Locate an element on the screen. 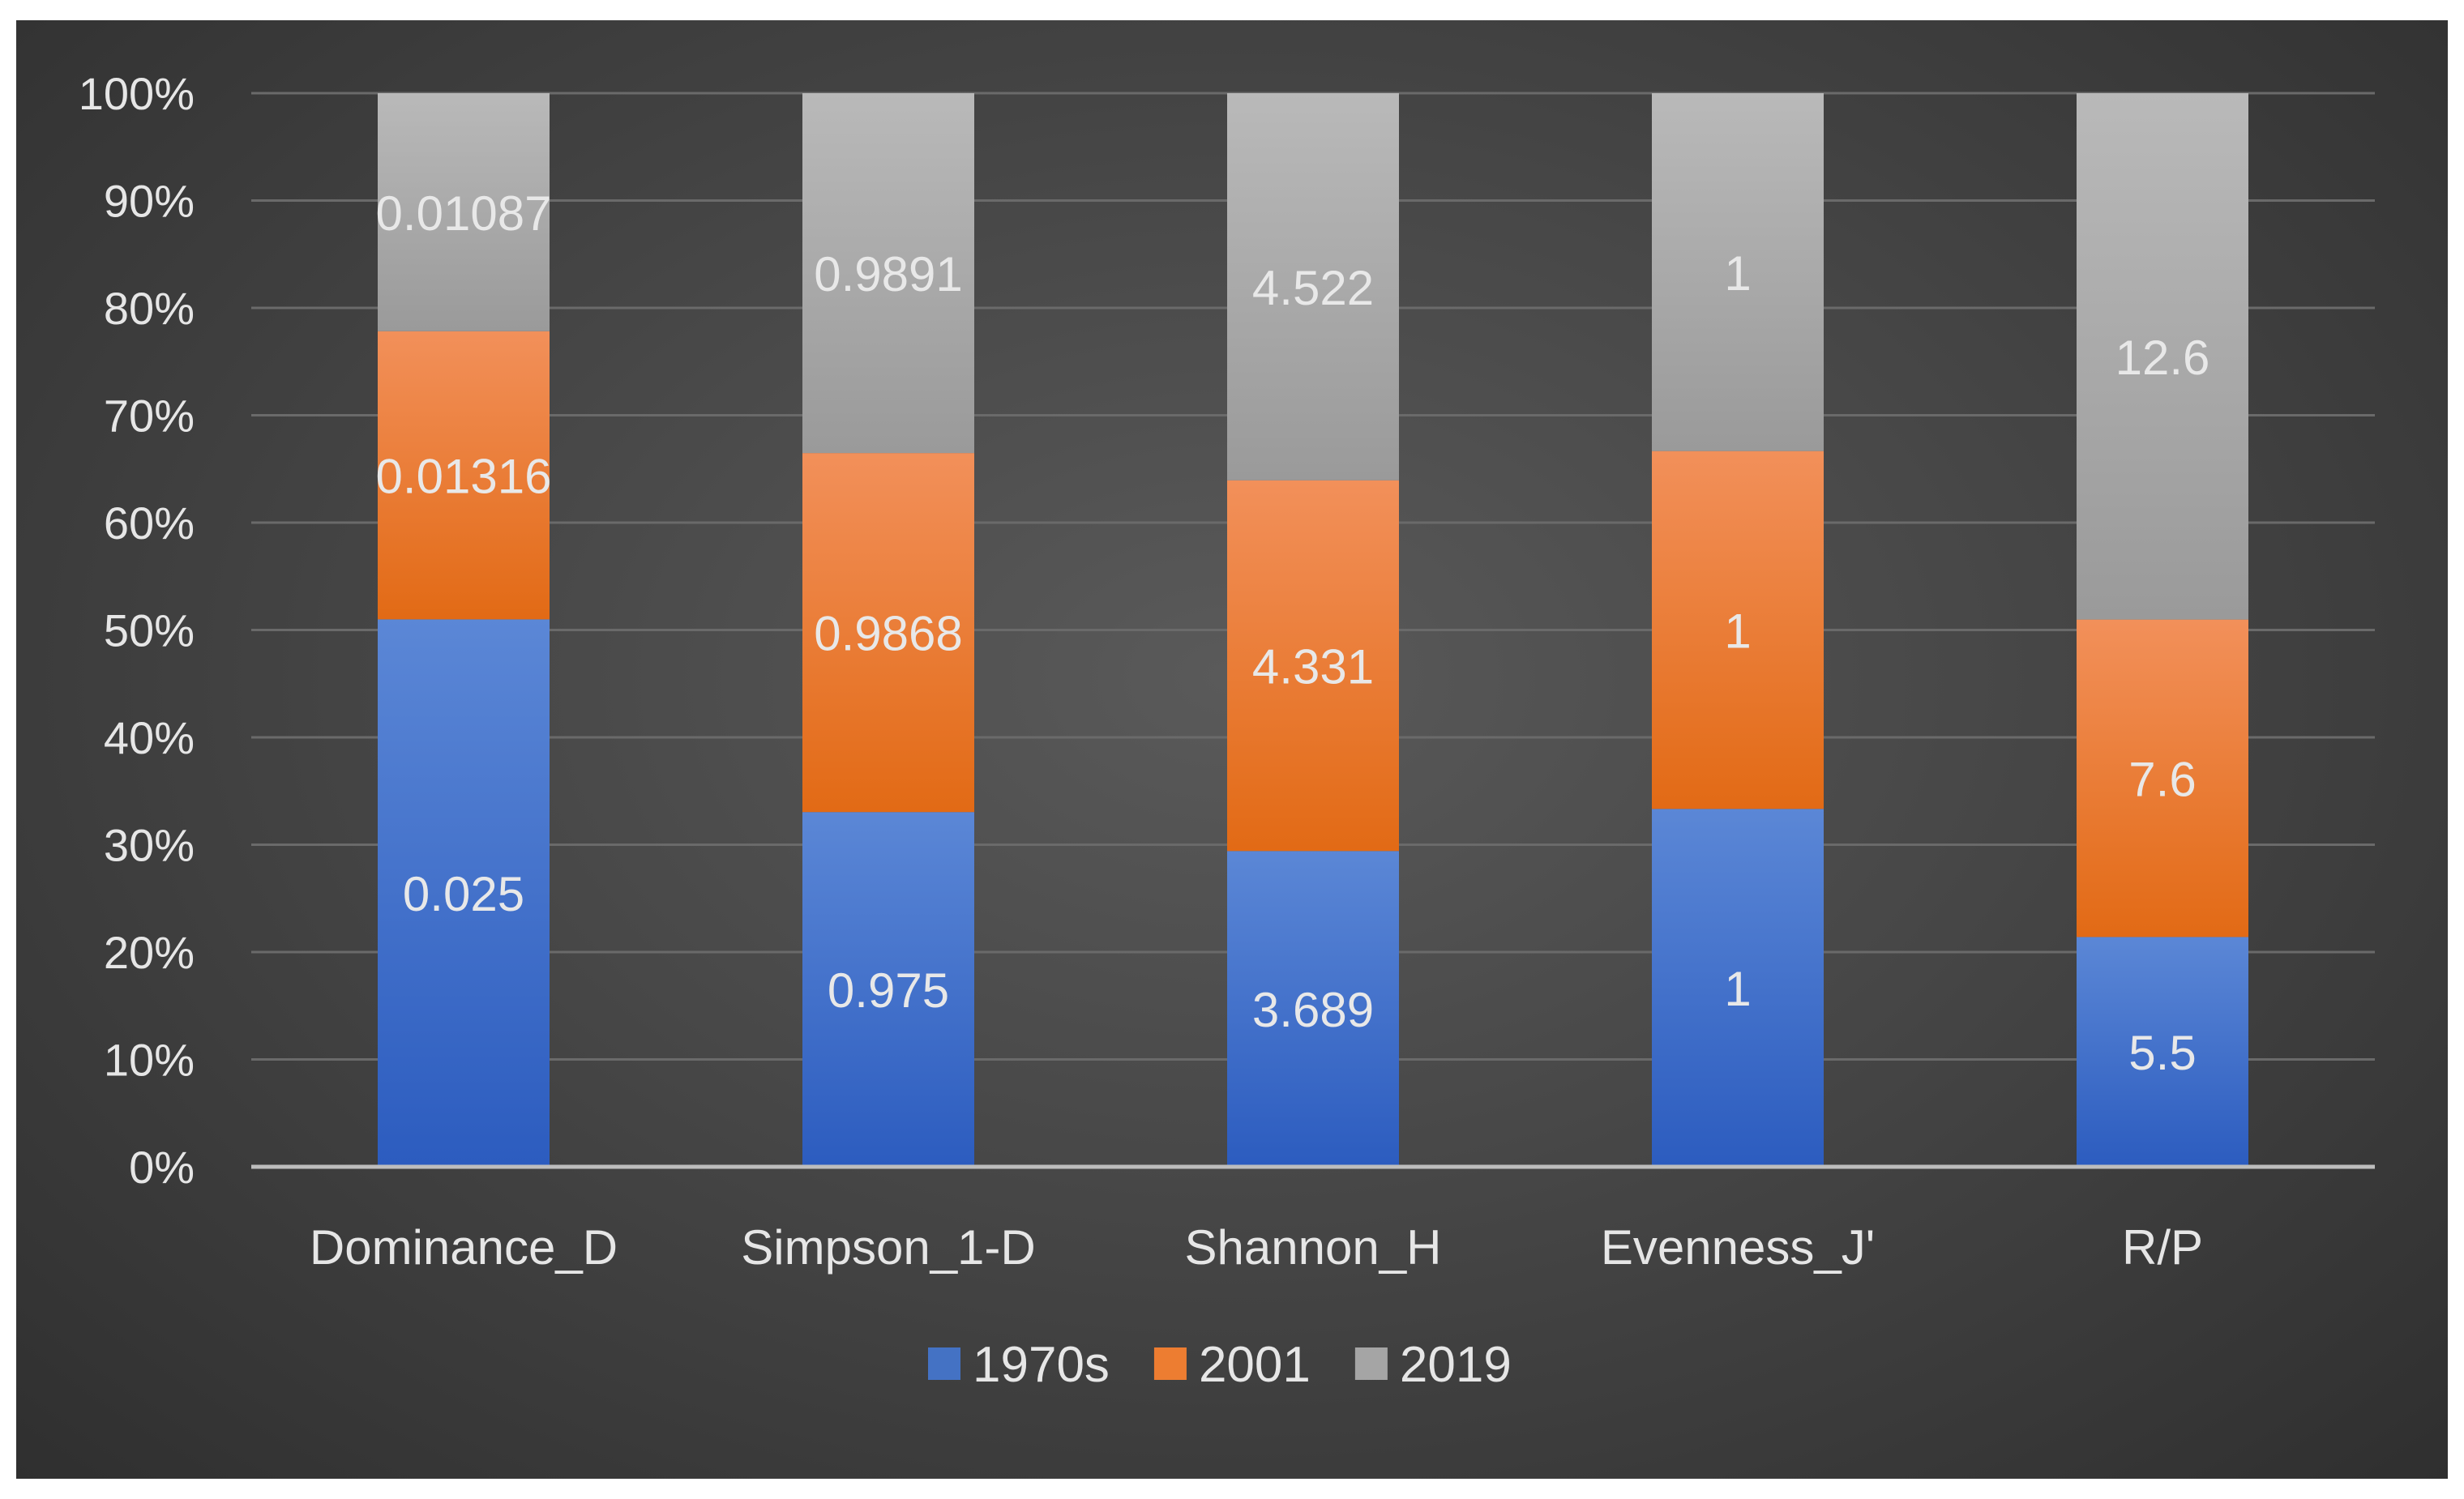 The height and width of the screenshot is (1499, 2464). y-axis-ticks: 0% 10% 20% 30% 40% 50% 60% 70% 80% 90% 100% is located at coordinates (137, 630).